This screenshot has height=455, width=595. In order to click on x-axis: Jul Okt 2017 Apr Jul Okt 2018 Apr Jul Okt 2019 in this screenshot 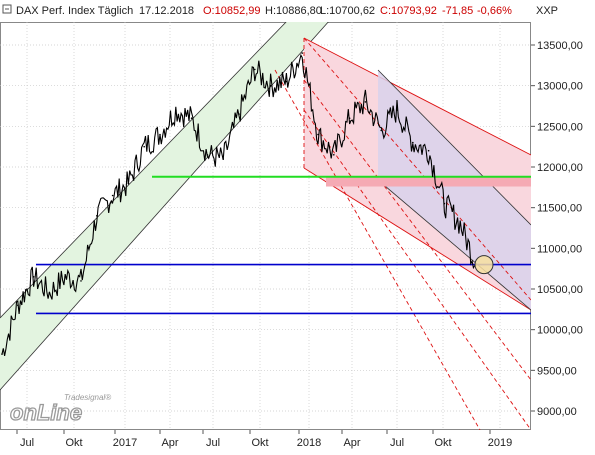, I will do `click(264, 439)`.